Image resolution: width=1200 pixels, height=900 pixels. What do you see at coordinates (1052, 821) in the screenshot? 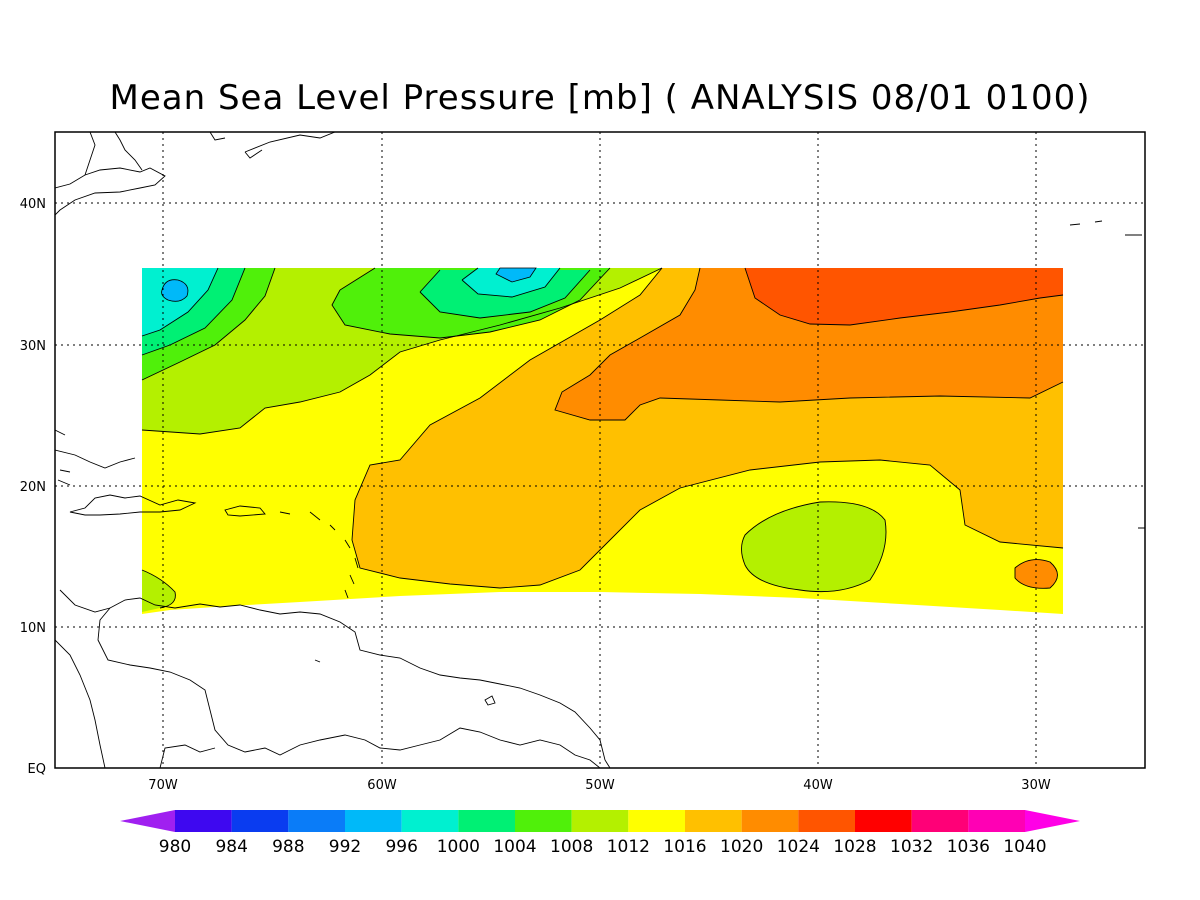
I see `colorbar-arrow-high` at bounding box center [1052, 821].